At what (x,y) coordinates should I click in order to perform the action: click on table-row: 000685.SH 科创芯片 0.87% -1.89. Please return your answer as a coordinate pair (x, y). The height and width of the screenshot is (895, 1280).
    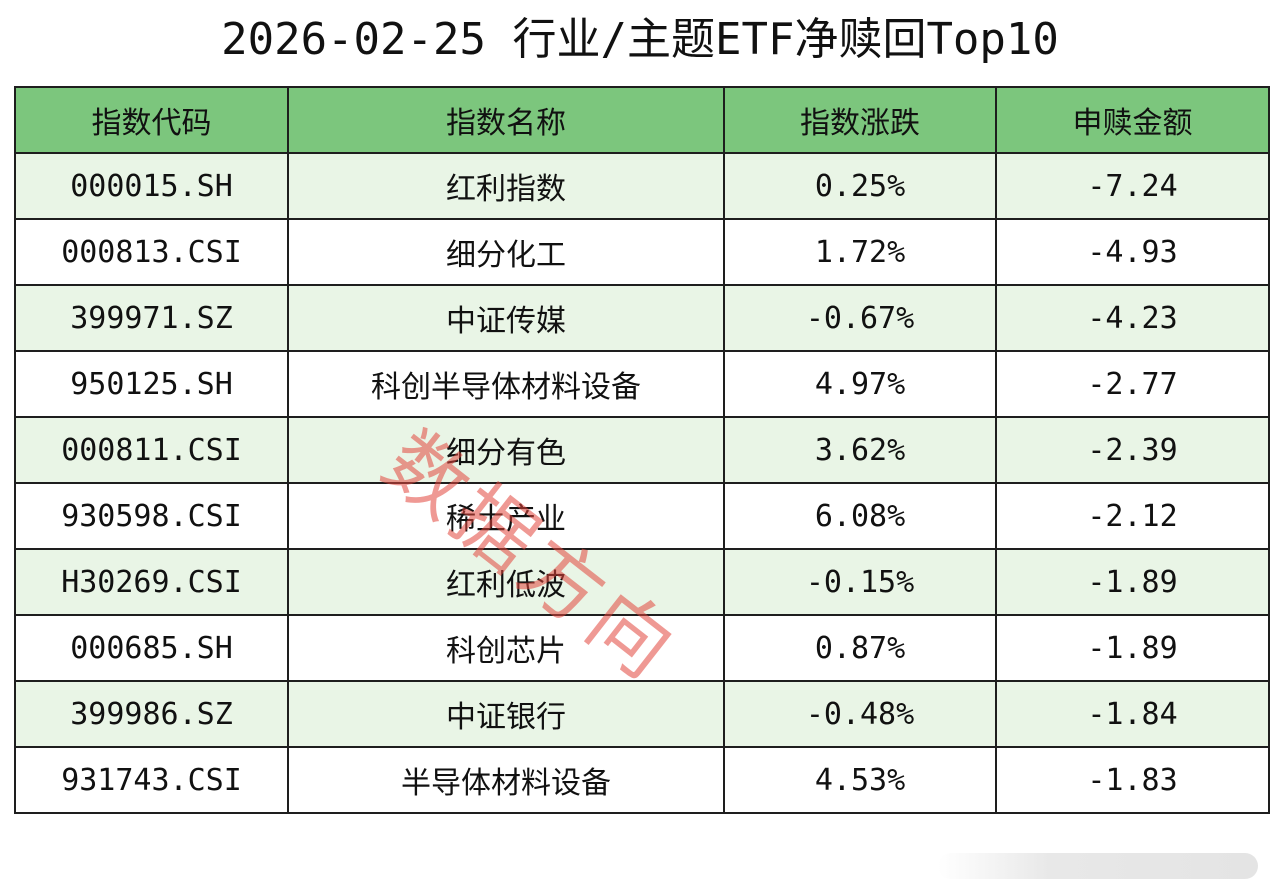
    Looking at the image, I should click on (642, 648).